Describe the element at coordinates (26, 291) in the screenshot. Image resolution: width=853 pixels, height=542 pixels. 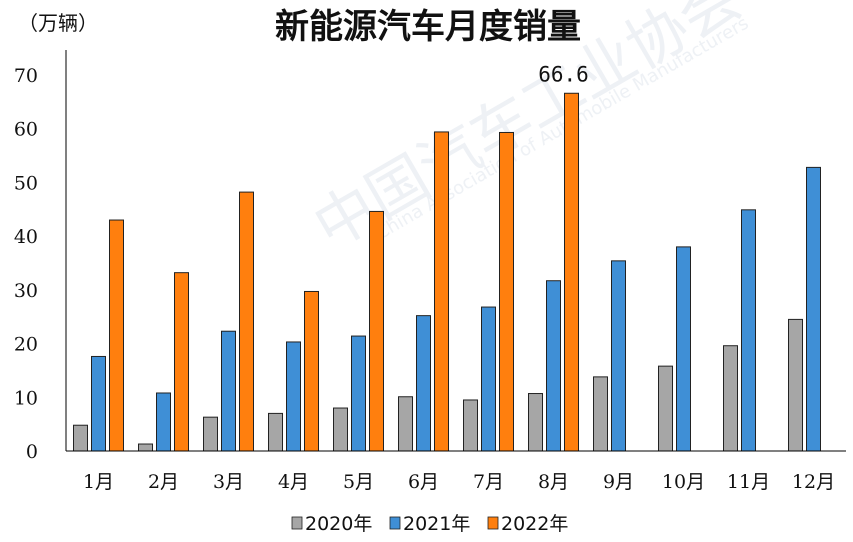
I see `y-tick-label: 30` at that location.